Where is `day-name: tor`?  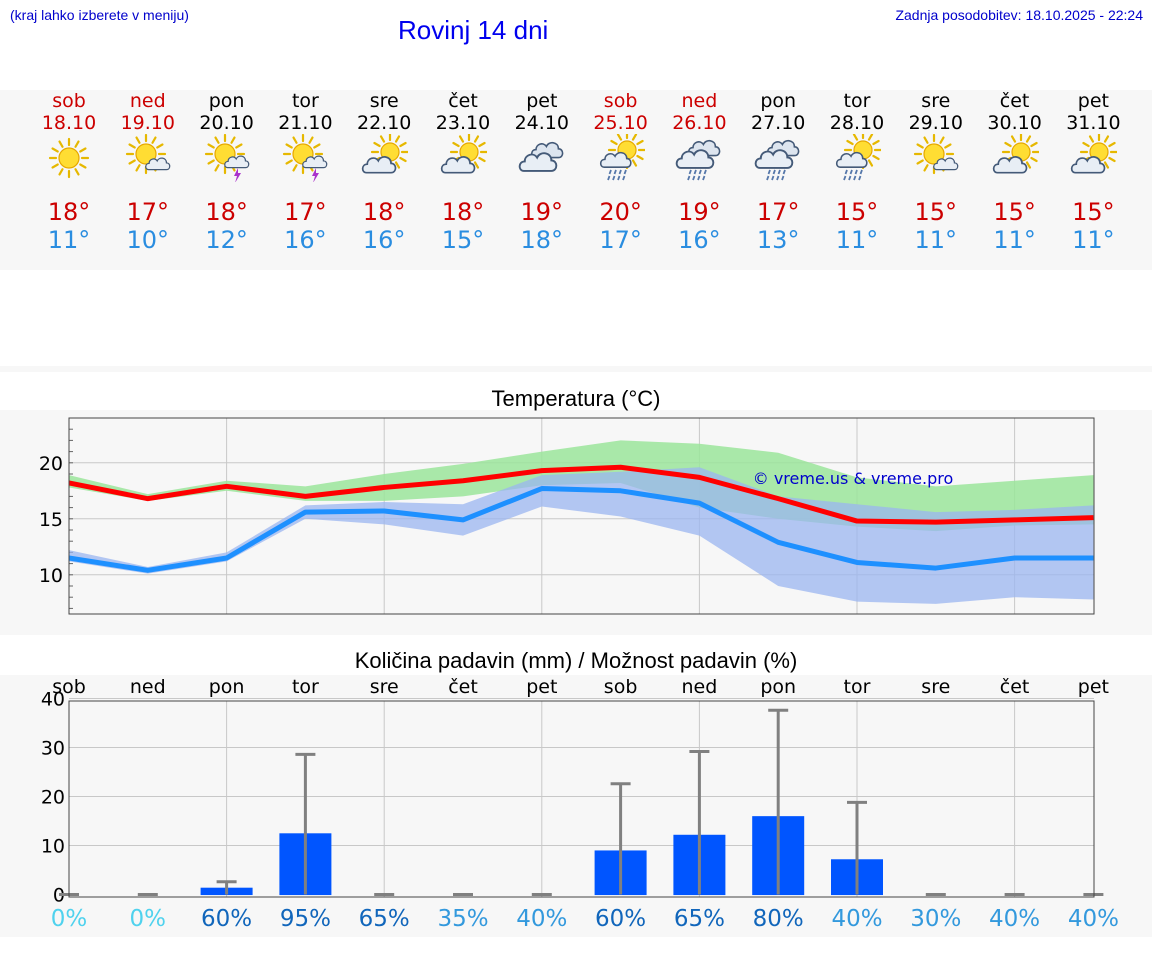
day-name: tor is located at coordinates (857, 101).